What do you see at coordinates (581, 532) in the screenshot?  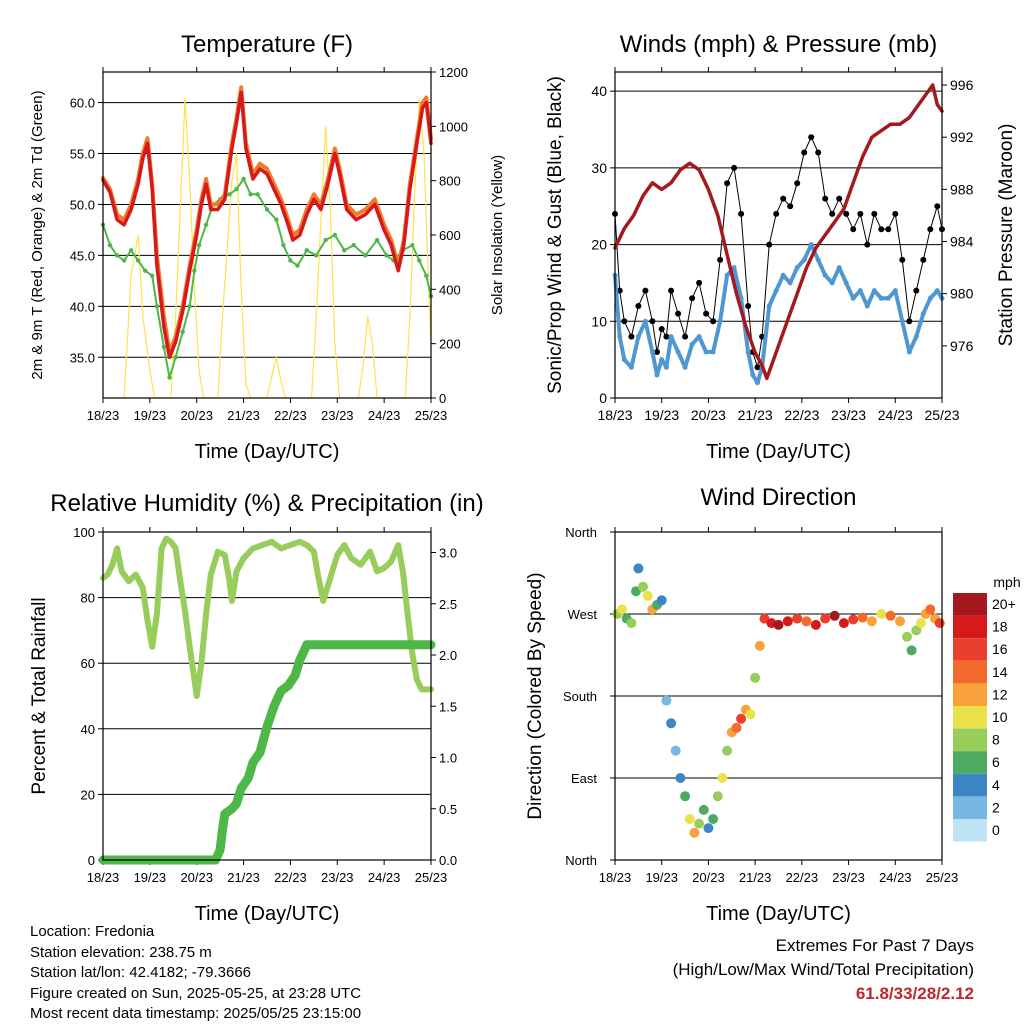 I see `y-tick-label: North` at bounding box center [581, 532].